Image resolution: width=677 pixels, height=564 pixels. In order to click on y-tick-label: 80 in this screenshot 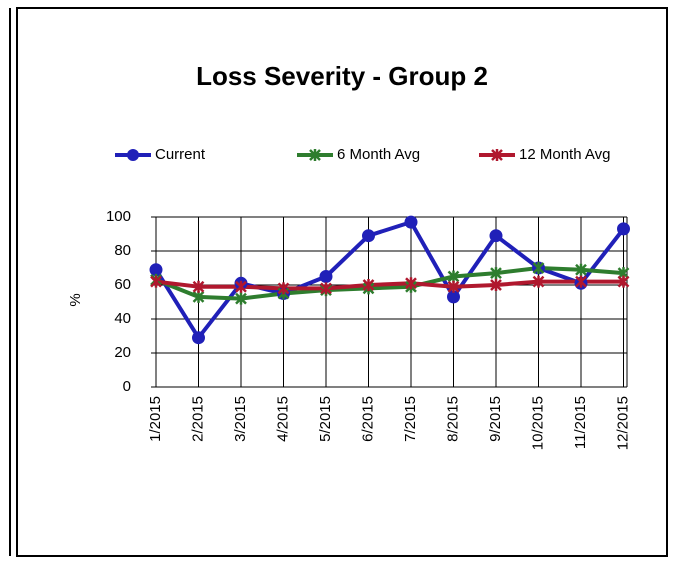, I will do `click(122, 250)`.